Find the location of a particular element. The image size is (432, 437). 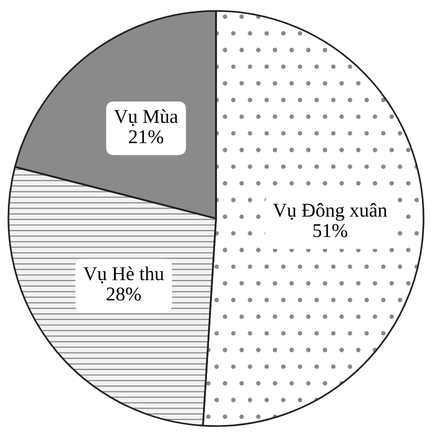

slice-label: Vụ Đông xuân is located at coordinates (330, 212).